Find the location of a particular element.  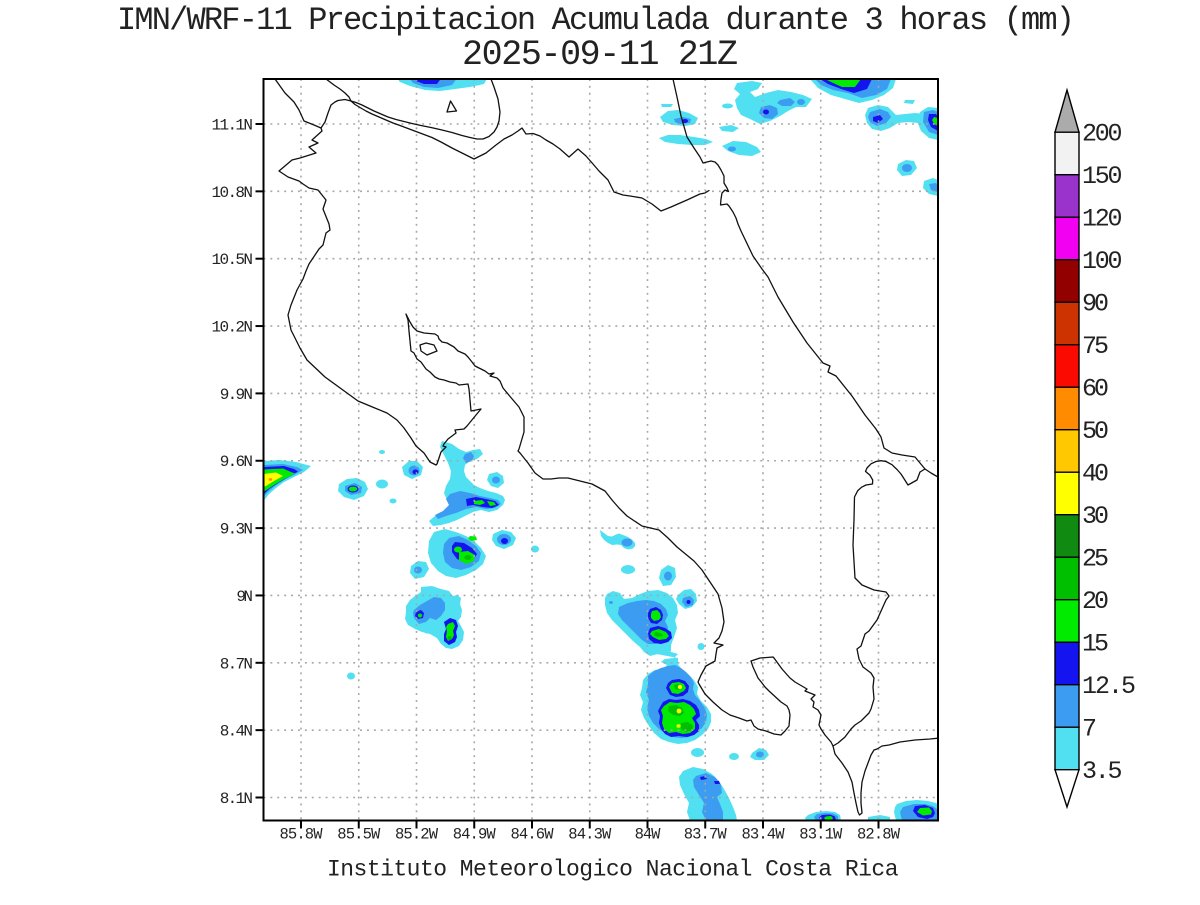

svg-text: 90 is located at coordinates (1095, 304).